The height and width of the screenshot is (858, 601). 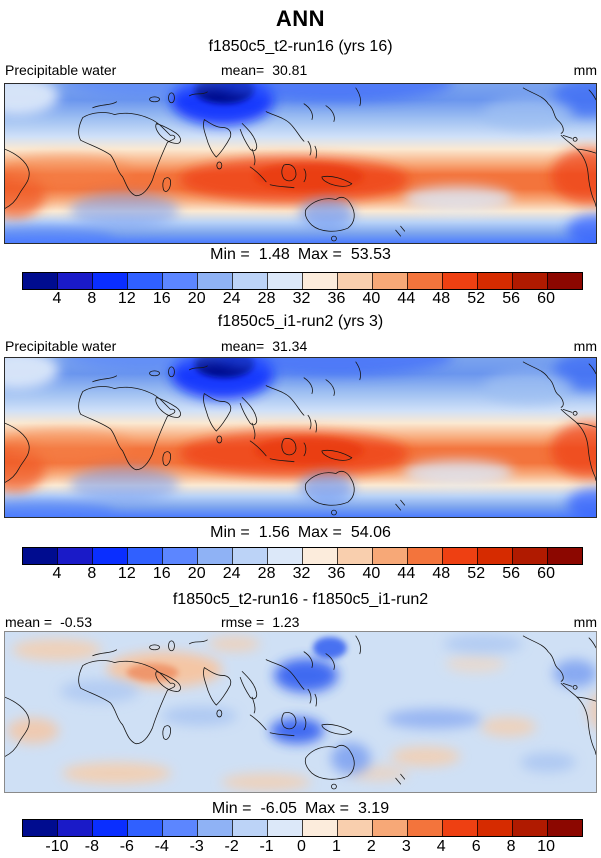 I want to click on panel1-colorbar, so click(x=302, y=281).